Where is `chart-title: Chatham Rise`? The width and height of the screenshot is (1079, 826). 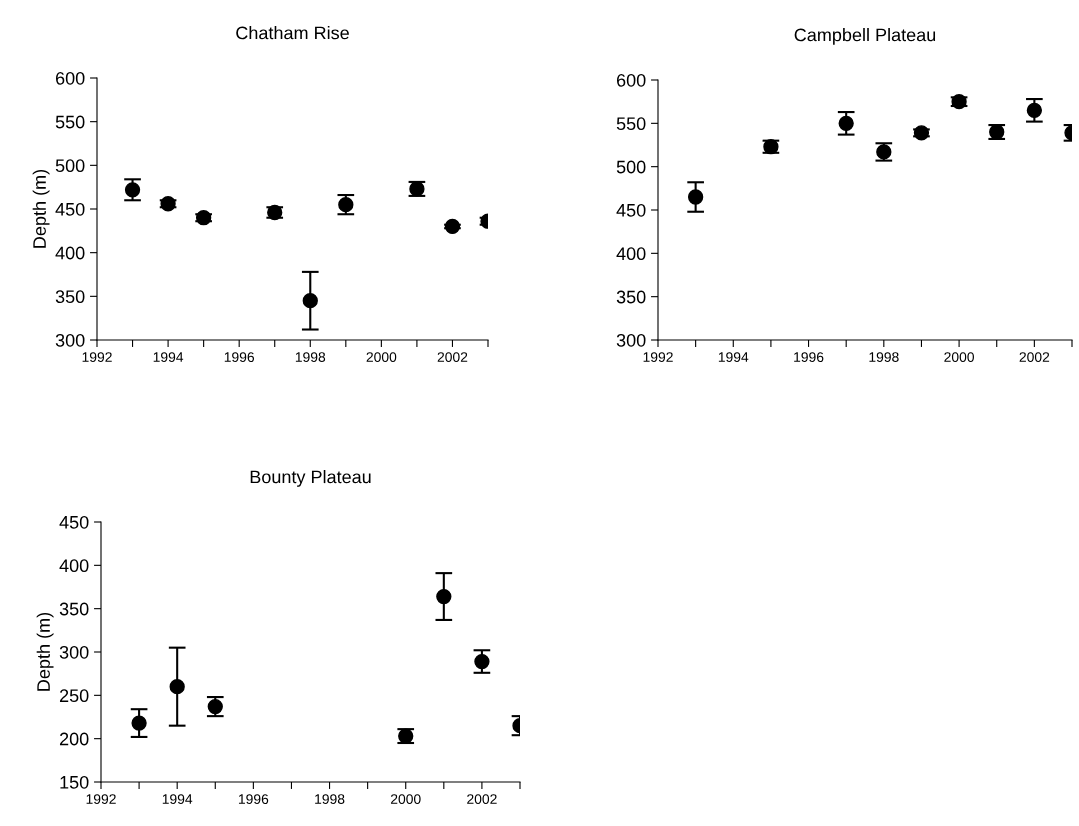
chart-title: Chatham Rise is located at coordinates (292, 33).